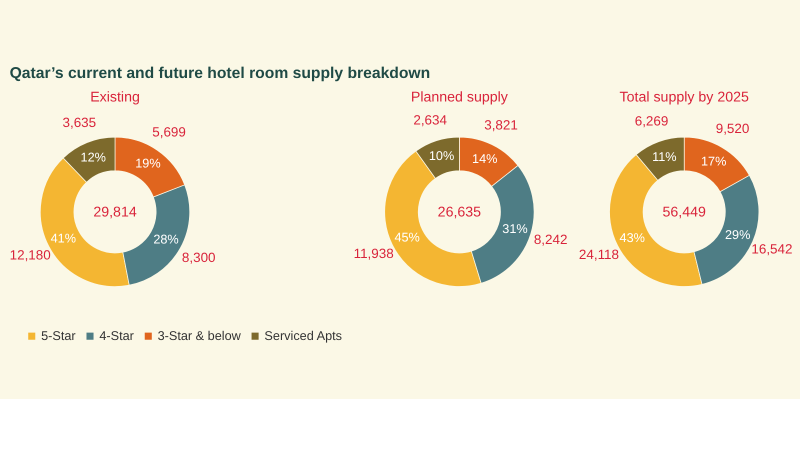  Describe the element at coordinates (430, 120) in the screenshot. I see `data-label: 2,634` at that location.